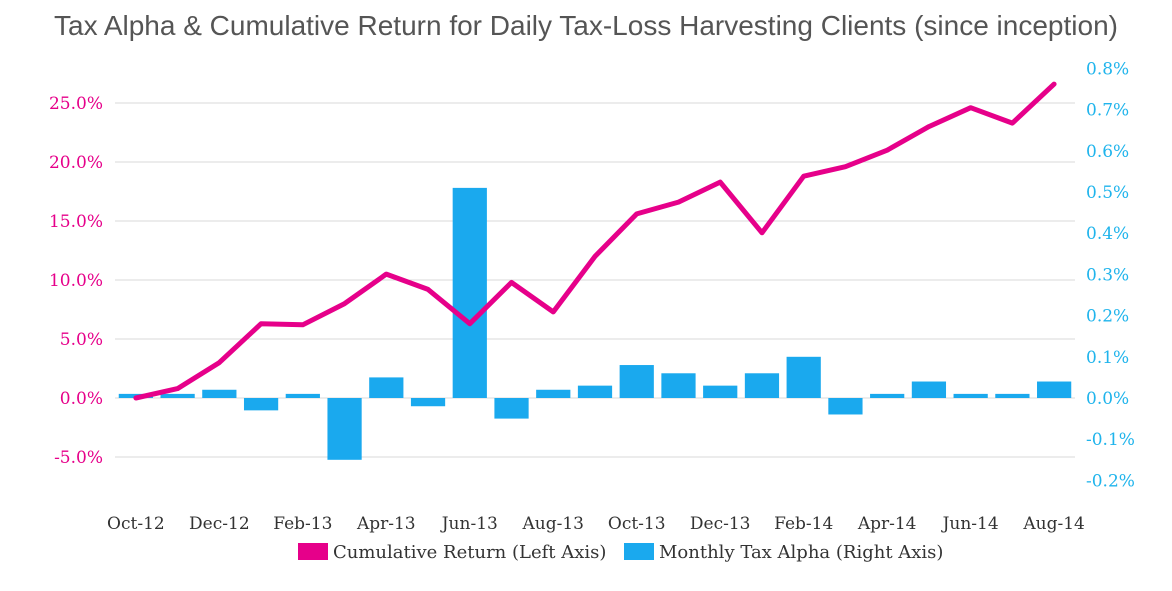  What do you see at coordinates (1107, 152) in the screenshot?
I see `right-axis-tick-label: 0.6%` at bounding box center [1107, 152].